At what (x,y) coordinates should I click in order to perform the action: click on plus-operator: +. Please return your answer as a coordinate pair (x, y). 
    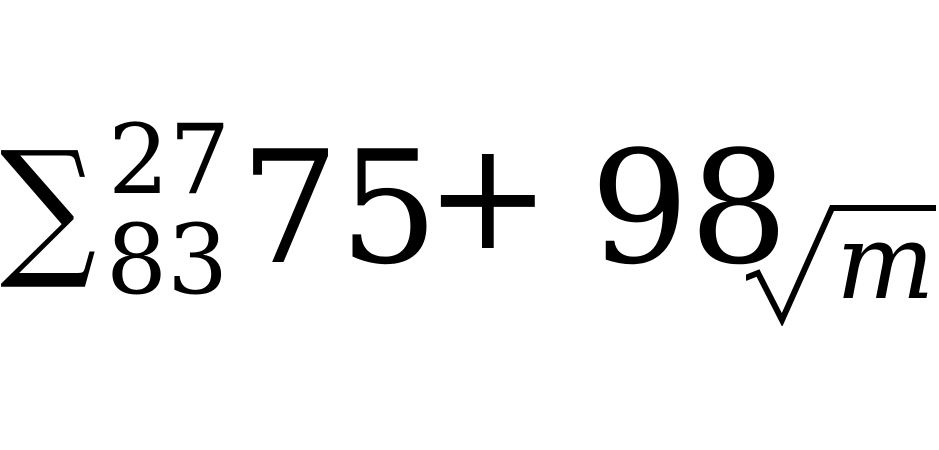
    Looking at the image, I should click on (488, 197).